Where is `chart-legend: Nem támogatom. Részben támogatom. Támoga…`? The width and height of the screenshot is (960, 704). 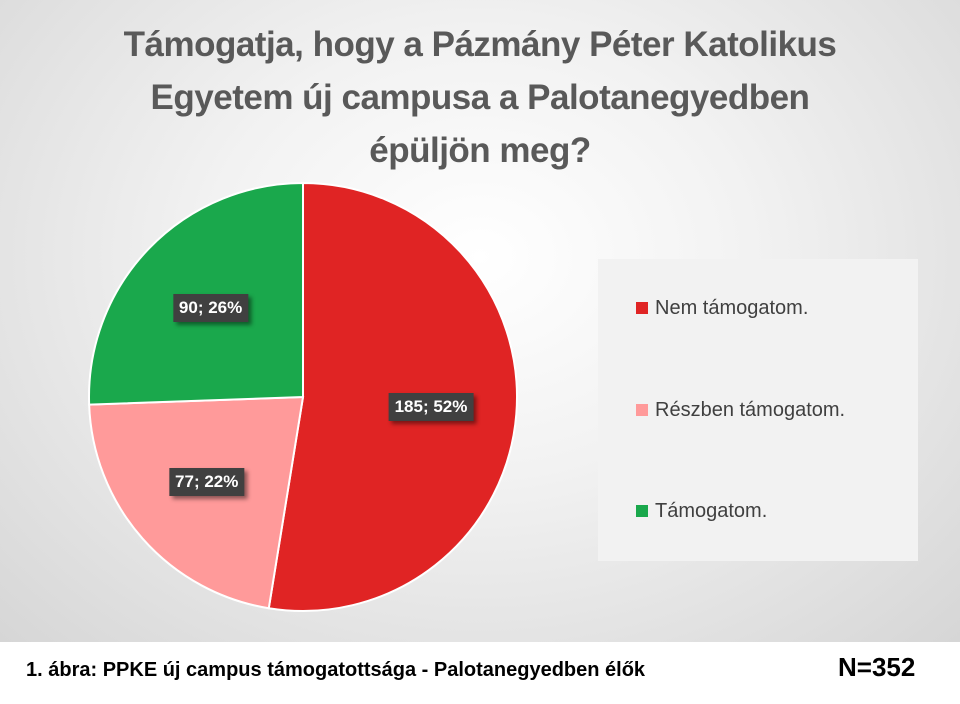 chart-legend: Nem támogatom. Részben támogatom. Támoga… is located at coordinates (758, 410).